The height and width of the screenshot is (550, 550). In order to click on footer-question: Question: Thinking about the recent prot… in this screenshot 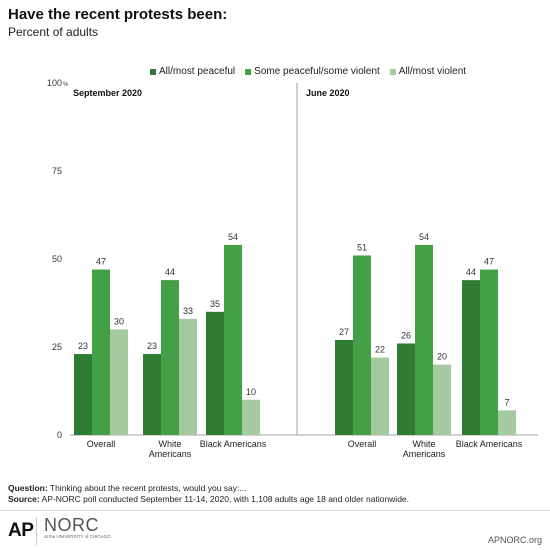, I will do `click(127, 488)`.